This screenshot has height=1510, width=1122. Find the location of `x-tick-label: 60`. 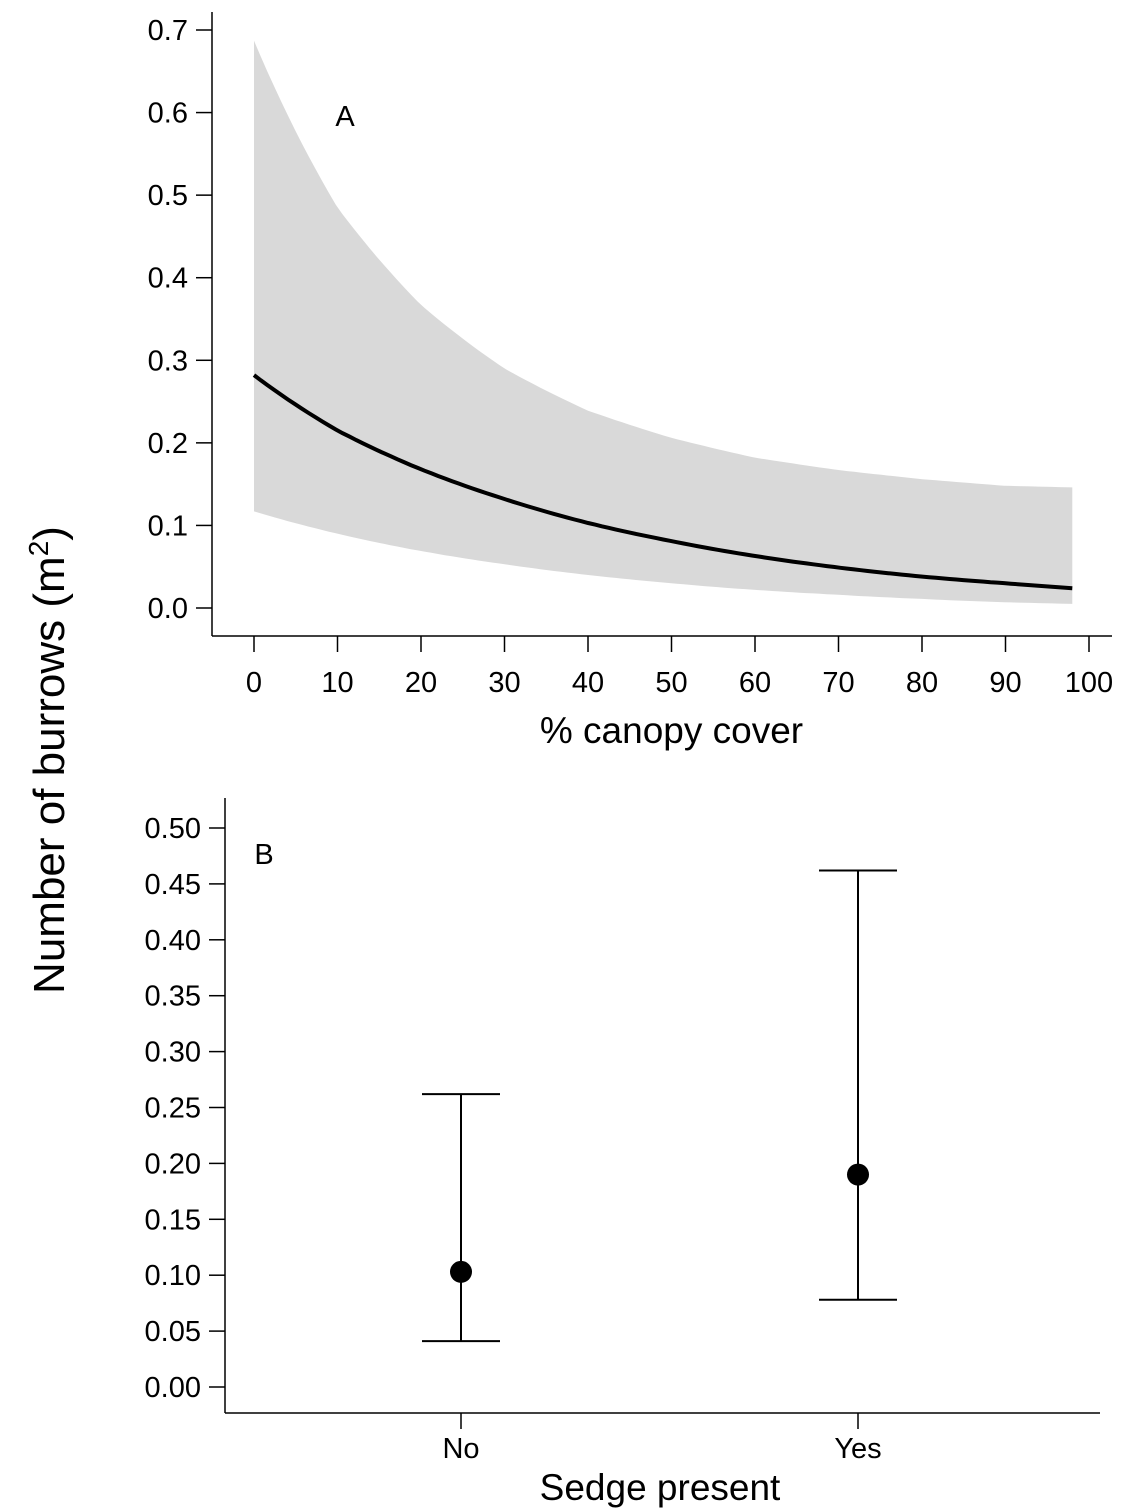

x-tick-label: 60 is located at coordinates (755, 683).